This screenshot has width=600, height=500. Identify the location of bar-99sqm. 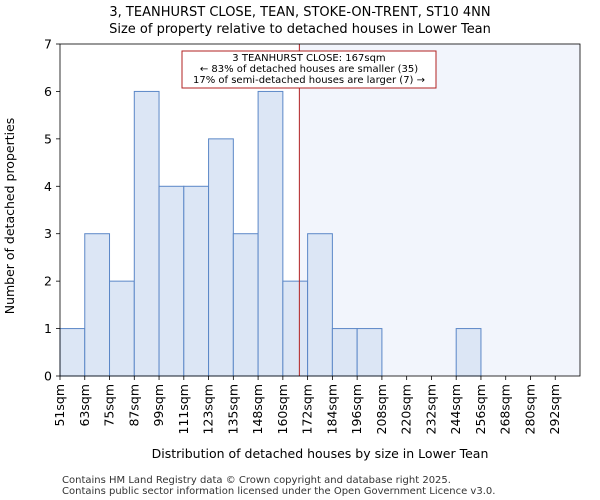
(171, 281).